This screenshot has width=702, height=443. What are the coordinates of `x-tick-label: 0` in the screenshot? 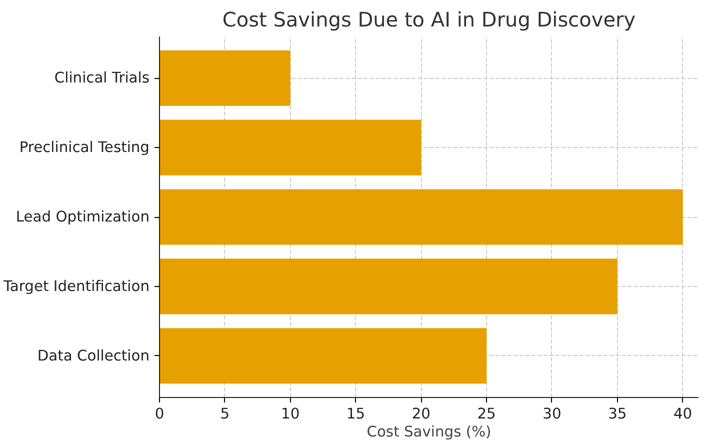 It's located at (159, 414).